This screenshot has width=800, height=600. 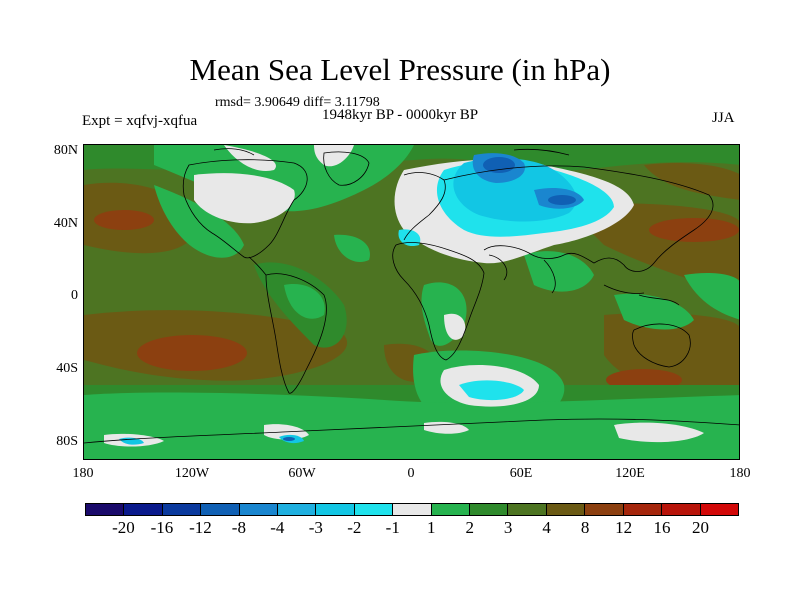 I want to click on season-label: JJA, so click(x=723, y=118).